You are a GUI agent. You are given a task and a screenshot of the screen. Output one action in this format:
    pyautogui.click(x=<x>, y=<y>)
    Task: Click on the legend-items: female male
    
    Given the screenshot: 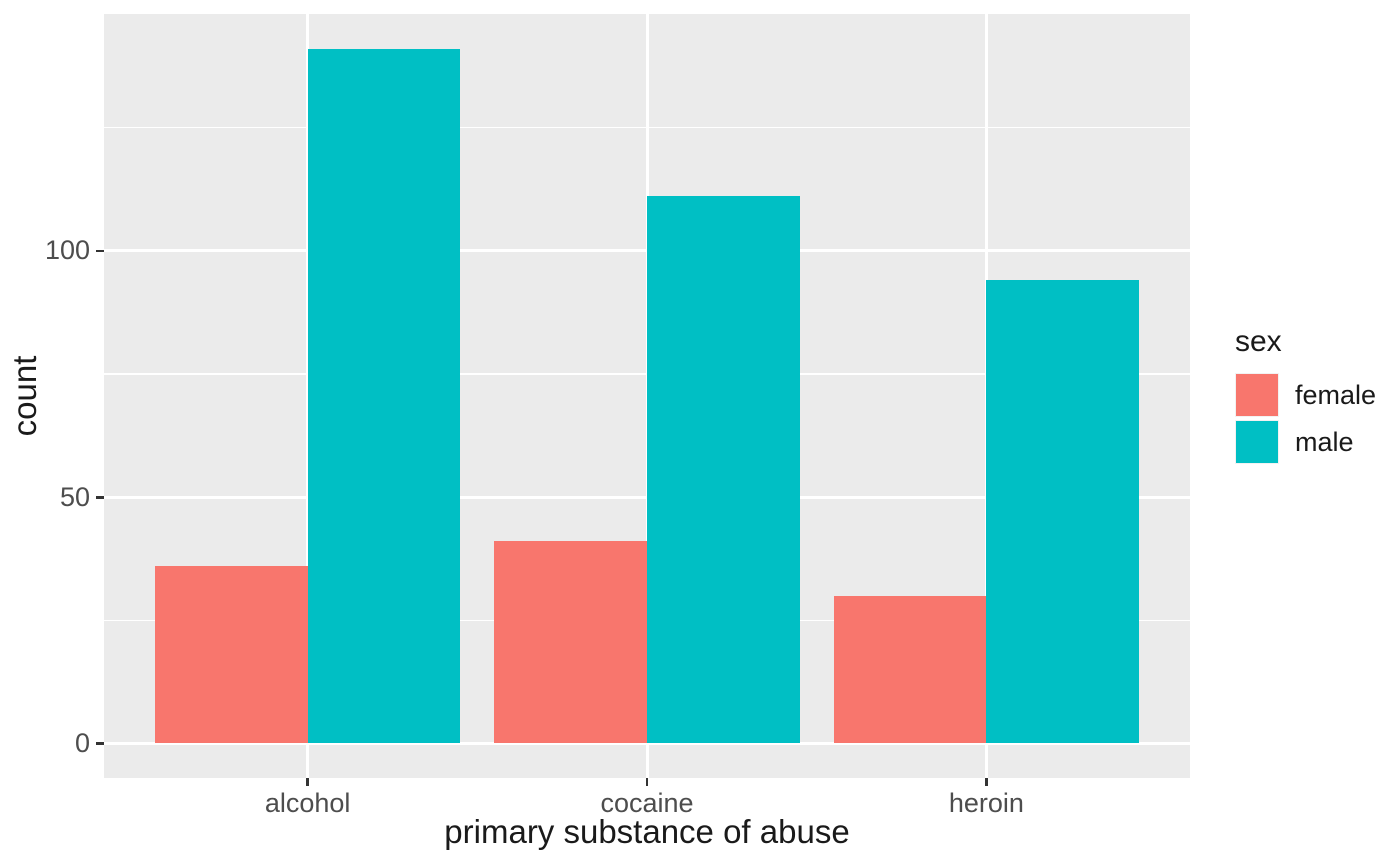 What is the action you would take?
    pyautogui.click(x=1305, y=418)
    